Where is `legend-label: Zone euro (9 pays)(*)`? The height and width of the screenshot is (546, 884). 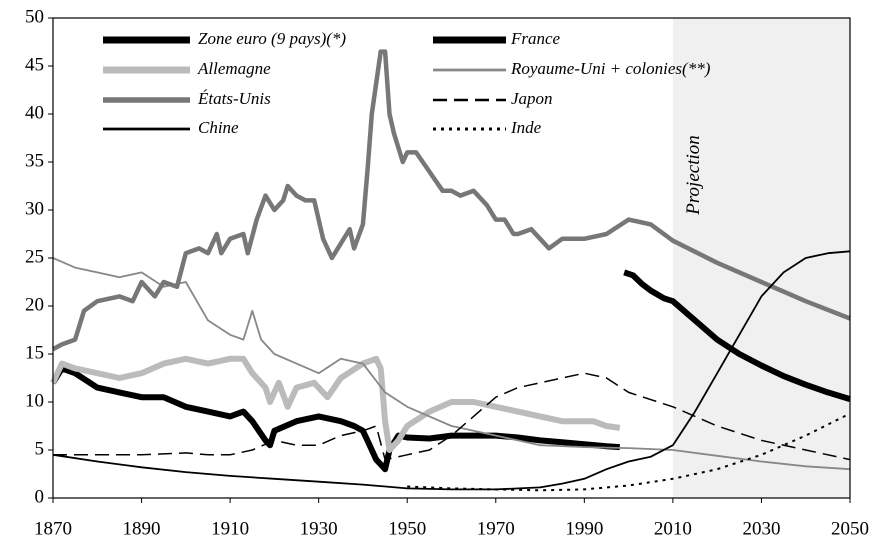 legend-label: Zone euro (9 pays)(*) is located at coordinates (272, 38).